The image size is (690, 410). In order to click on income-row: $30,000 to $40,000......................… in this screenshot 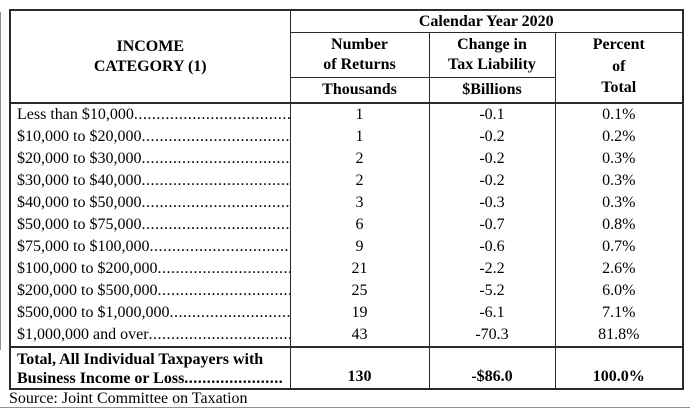, I will do `click(346, 181)`.